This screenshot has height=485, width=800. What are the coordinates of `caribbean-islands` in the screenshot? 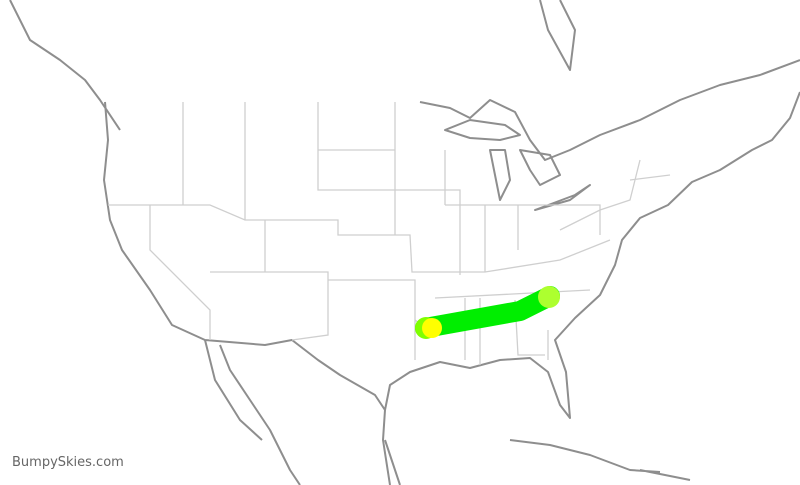 It's located at (600, 460).